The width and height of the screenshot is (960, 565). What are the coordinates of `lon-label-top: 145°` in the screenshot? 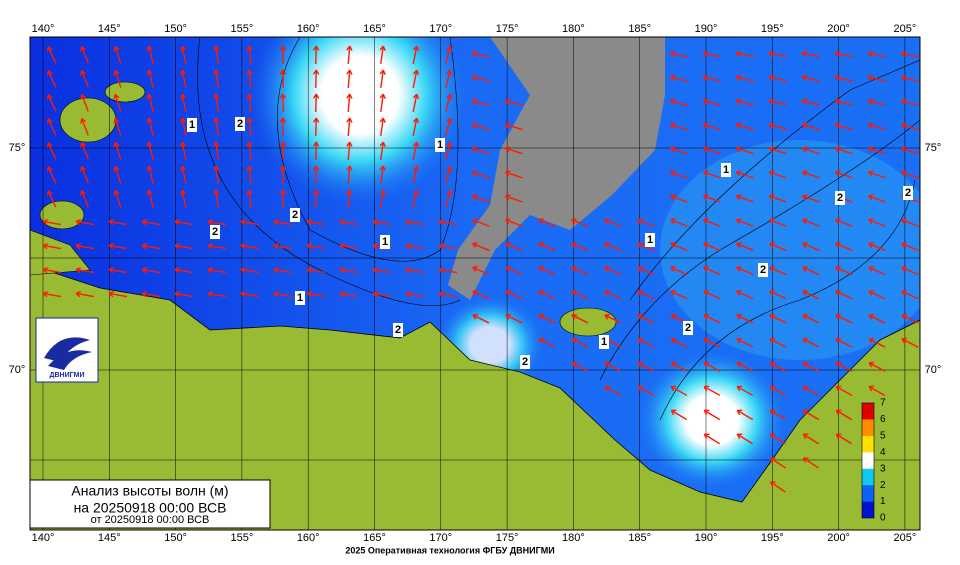 It's located at (109, 29).